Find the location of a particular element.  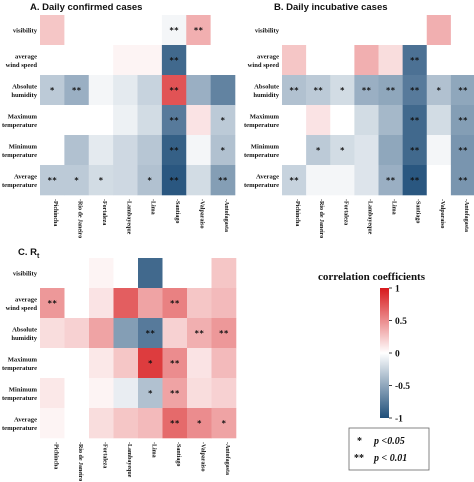

colorbar-gradient is located at coordinates (384, 353).